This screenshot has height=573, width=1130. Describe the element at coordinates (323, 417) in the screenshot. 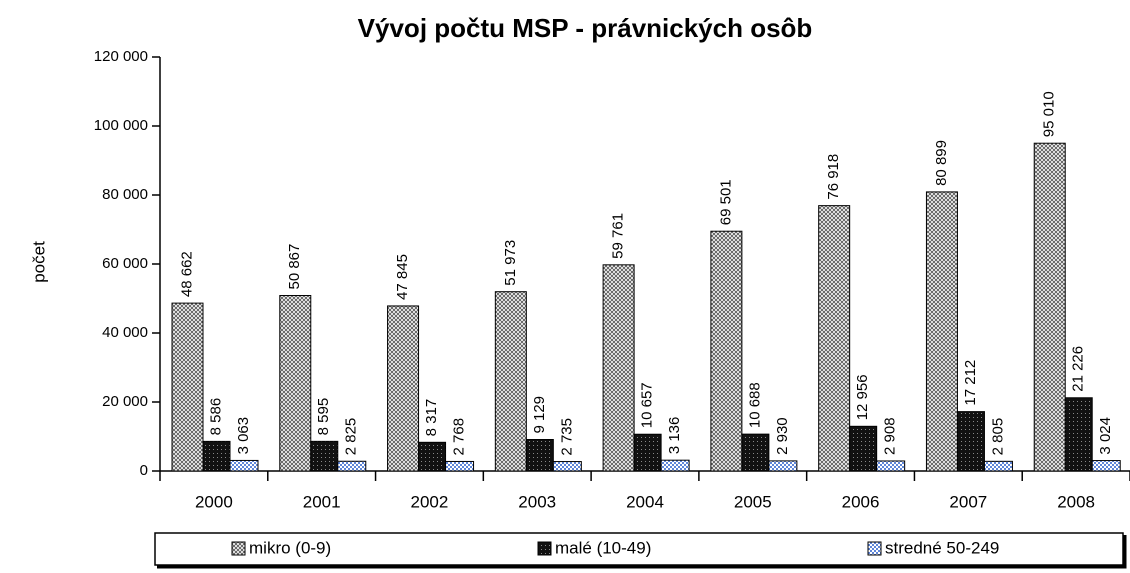

I see `value-label: 8 595` at that location.